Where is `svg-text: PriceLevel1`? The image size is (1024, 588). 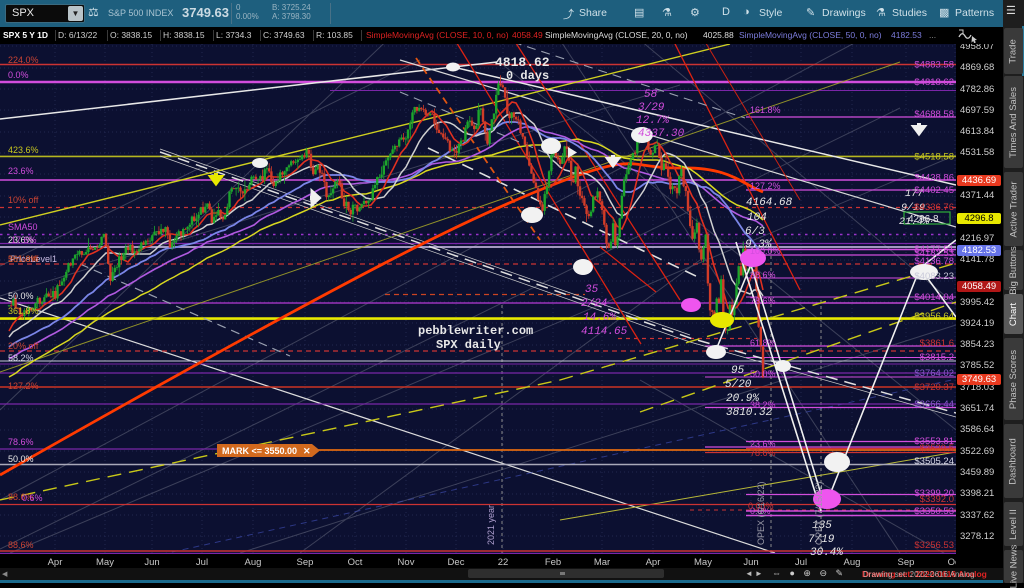
svg-text: PriceLevel1 is located at coordinates (33, 259).